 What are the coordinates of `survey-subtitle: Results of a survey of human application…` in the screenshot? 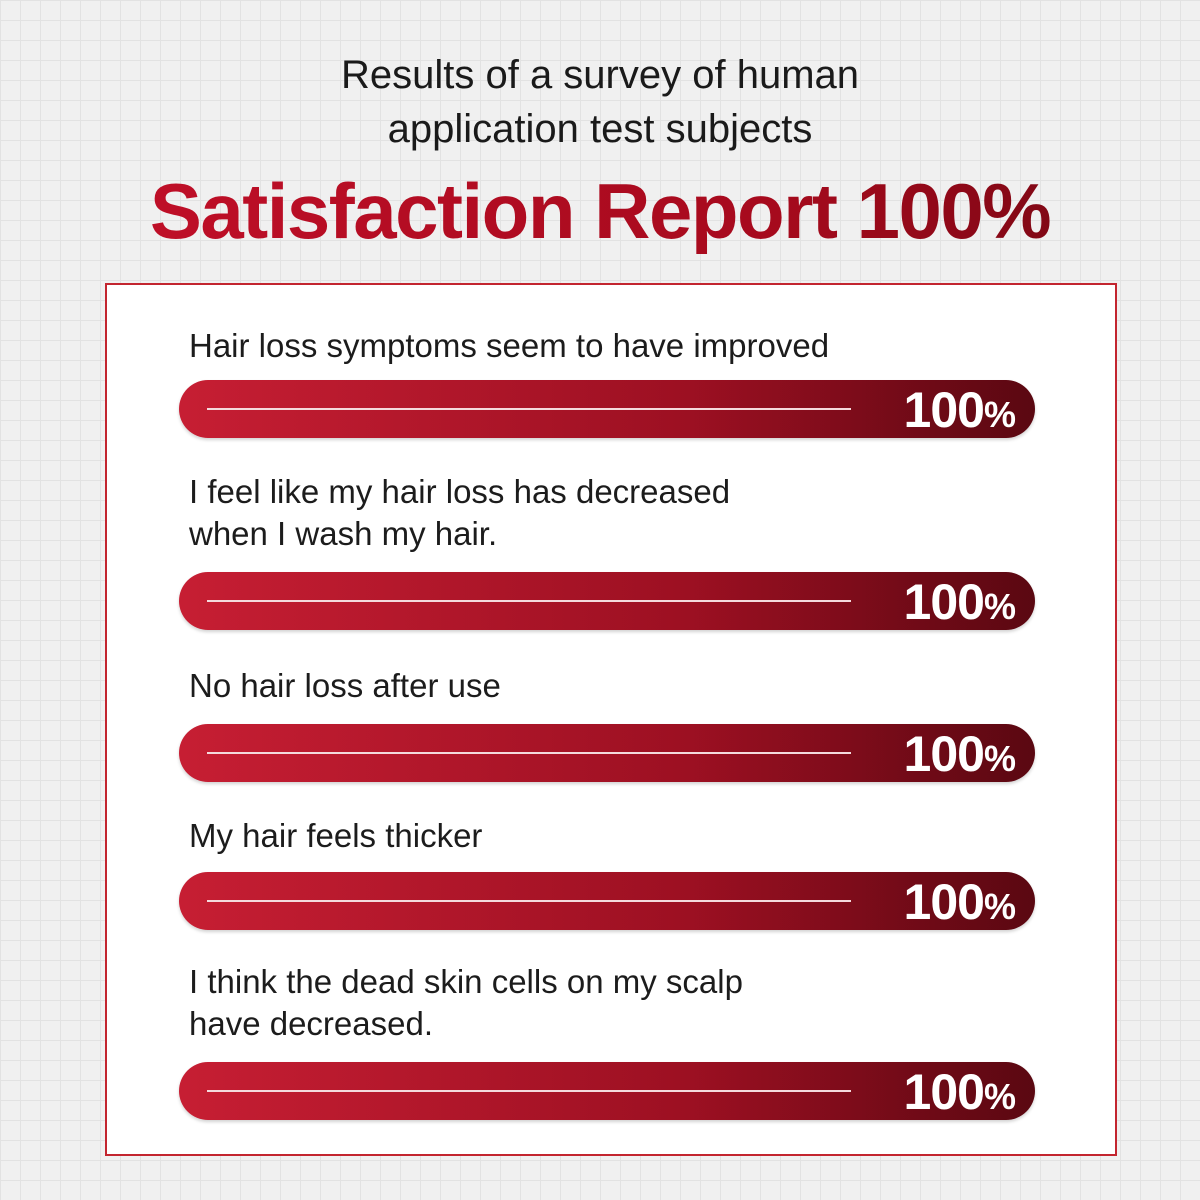 It's located at (600, 102).